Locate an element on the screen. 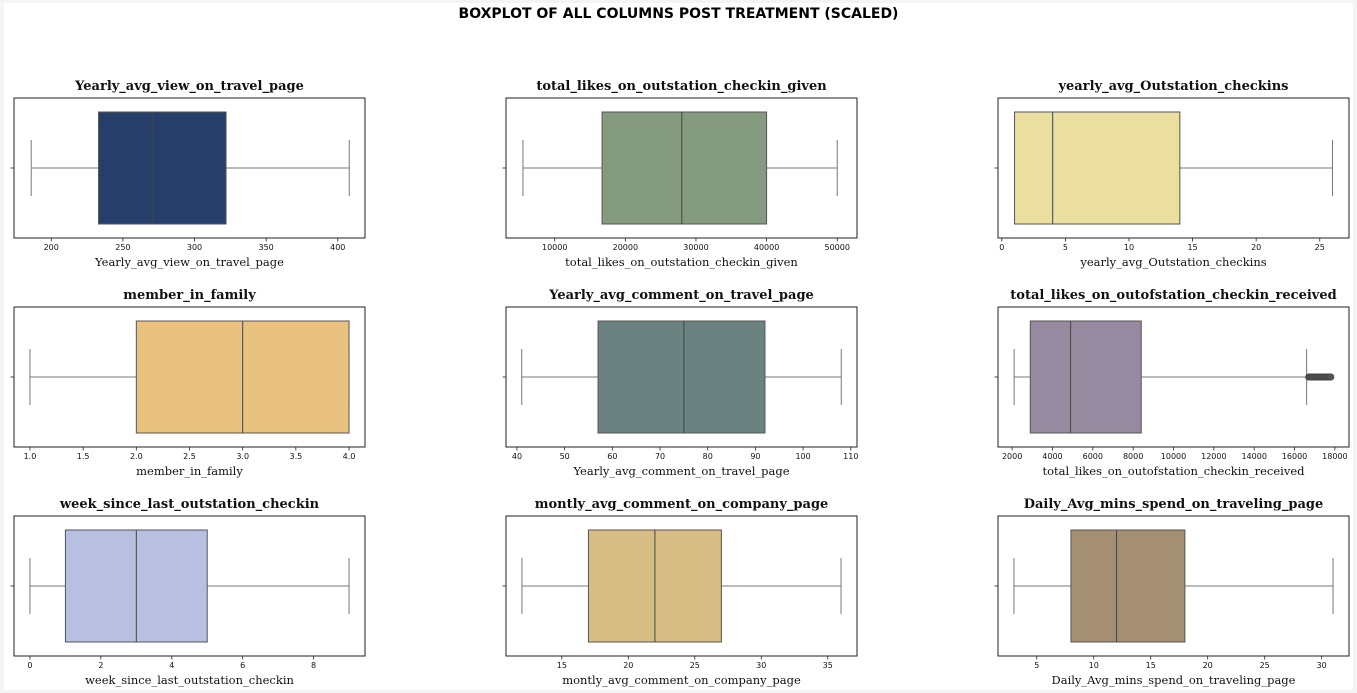  boxplot-svg: 200 250 300 350 400 is located at coordinates (188, 174).